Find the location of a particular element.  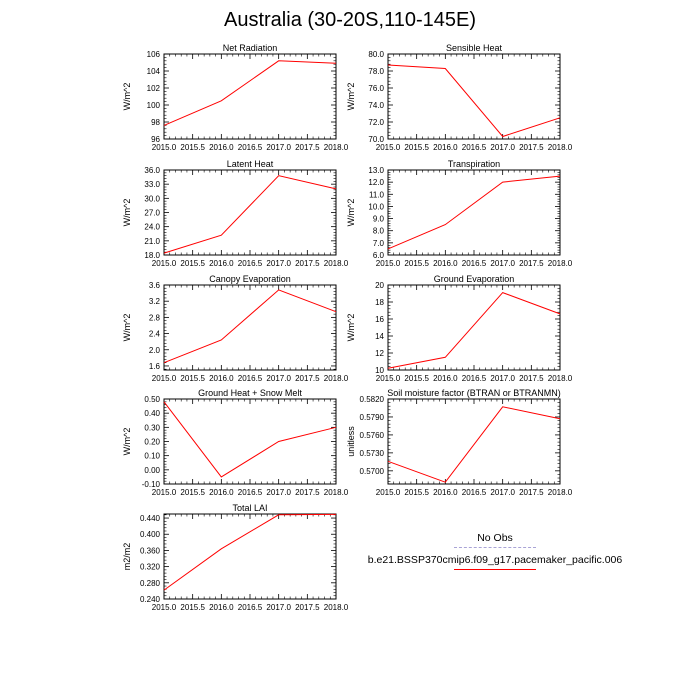

y-tick-label: 24.0 is located at coordinates (152, 227).